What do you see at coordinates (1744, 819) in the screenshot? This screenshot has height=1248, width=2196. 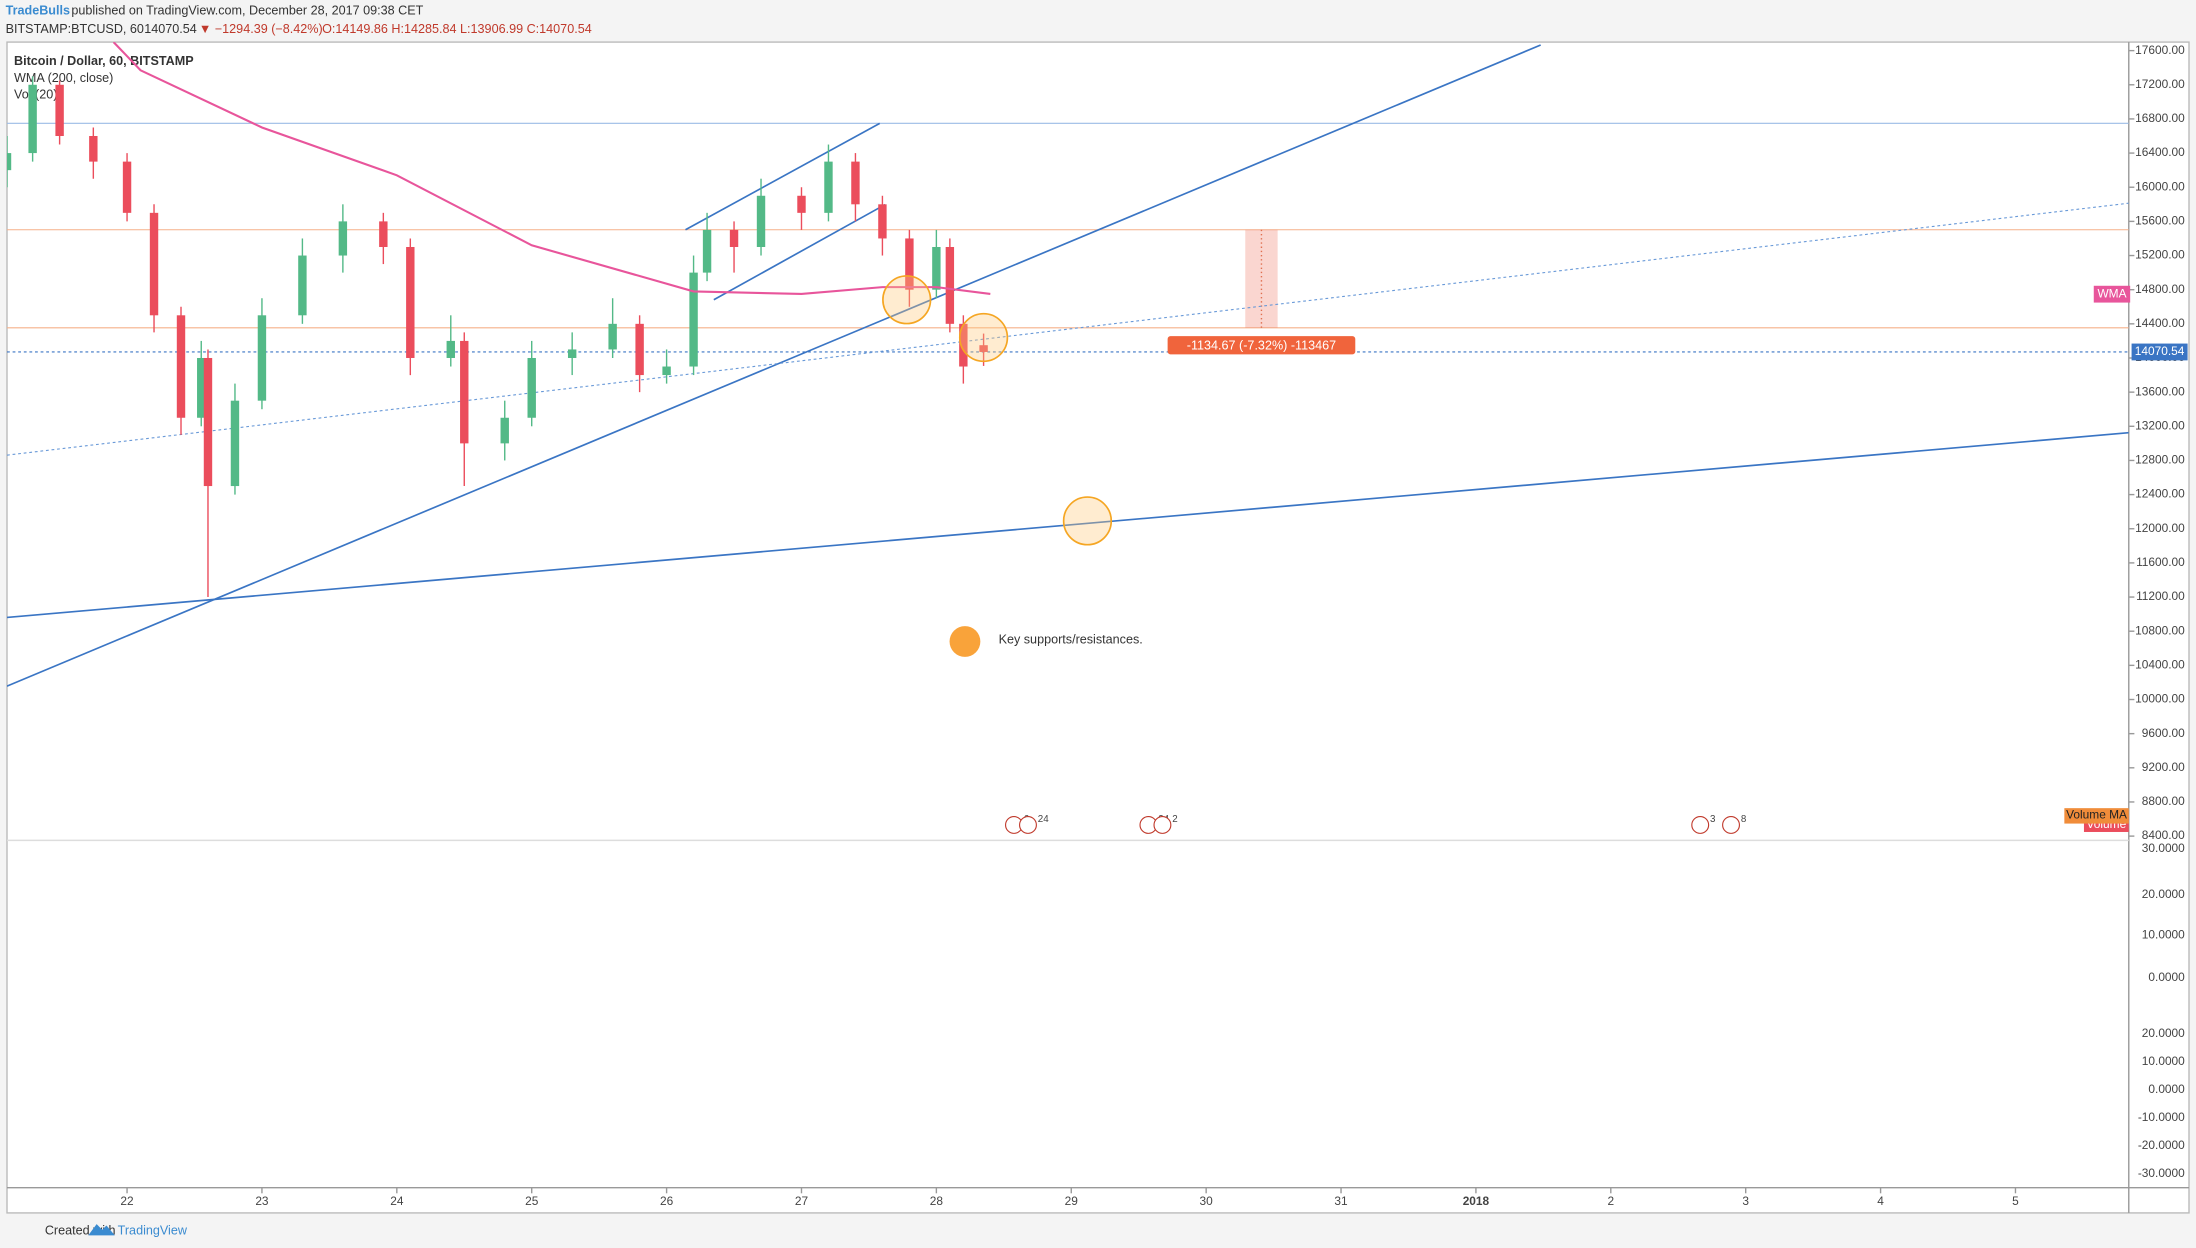 I see `event-label: 8` at bounding box center [1744, 819].